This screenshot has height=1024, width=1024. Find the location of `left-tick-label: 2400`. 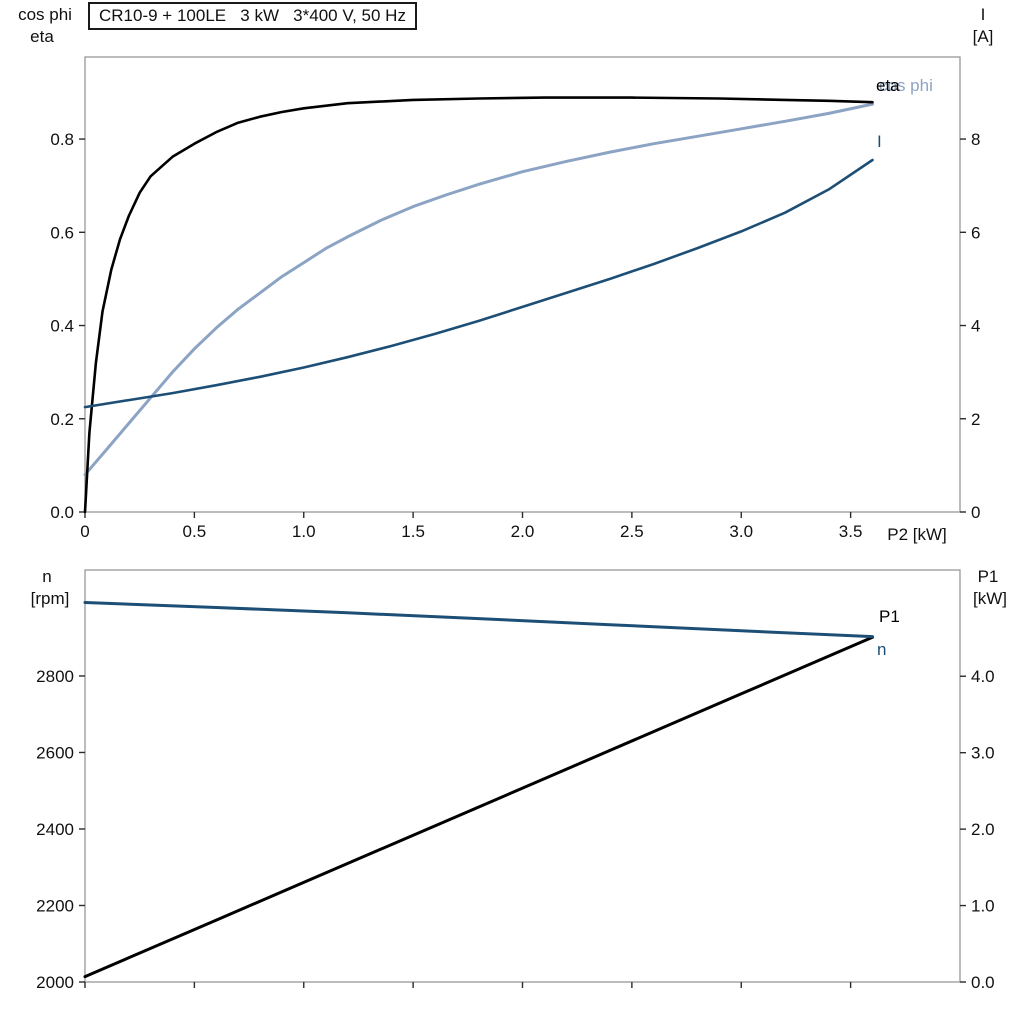

left-tick-label: 2400 is located at coordinates (55, 829).